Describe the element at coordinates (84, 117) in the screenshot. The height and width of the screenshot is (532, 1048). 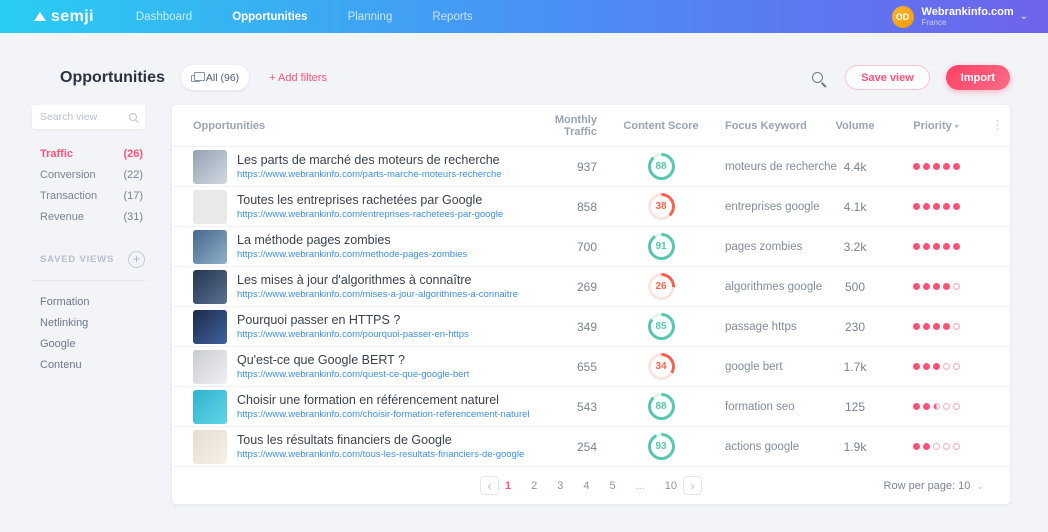
I see `search-view-input` at that location.